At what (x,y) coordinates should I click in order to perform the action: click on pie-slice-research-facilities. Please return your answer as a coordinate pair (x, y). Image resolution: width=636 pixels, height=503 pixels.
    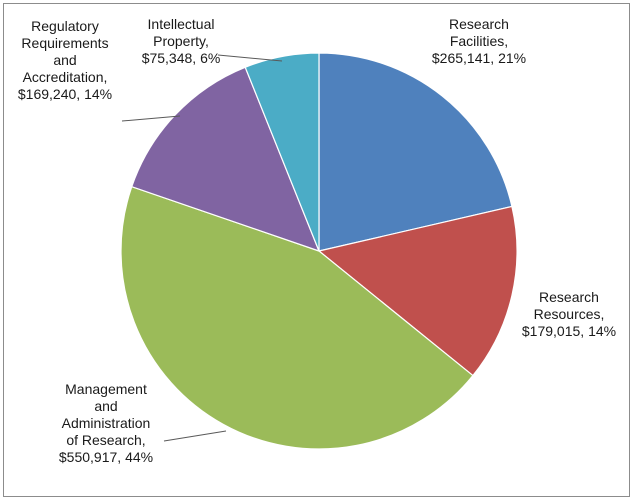
    Looking at the image, I should click on (415, 152).